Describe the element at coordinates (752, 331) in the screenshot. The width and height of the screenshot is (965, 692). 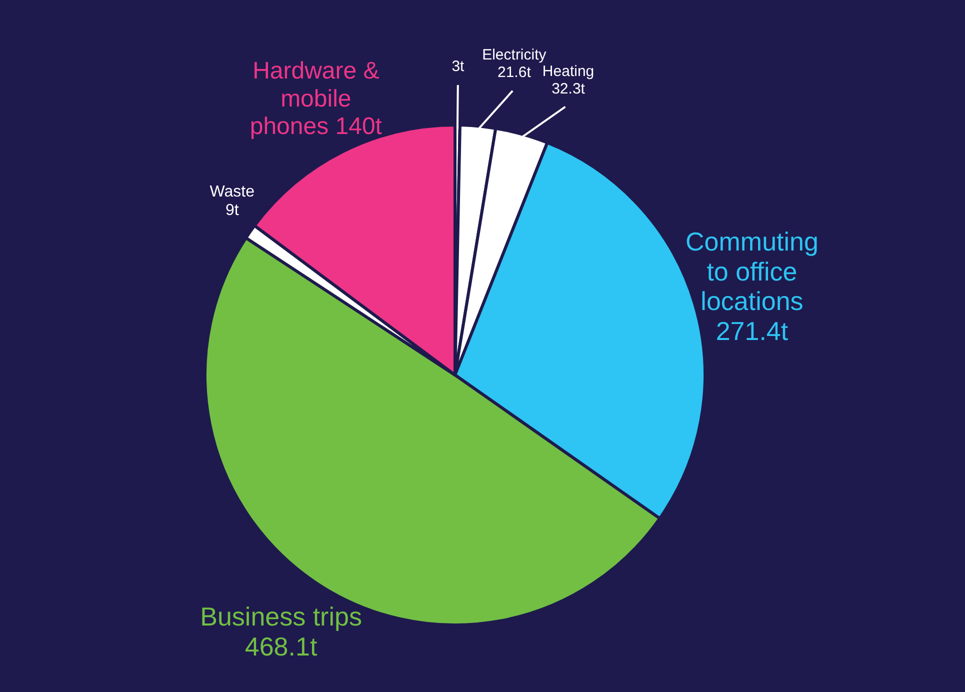
I see `data-label: 271.4t` at that location.